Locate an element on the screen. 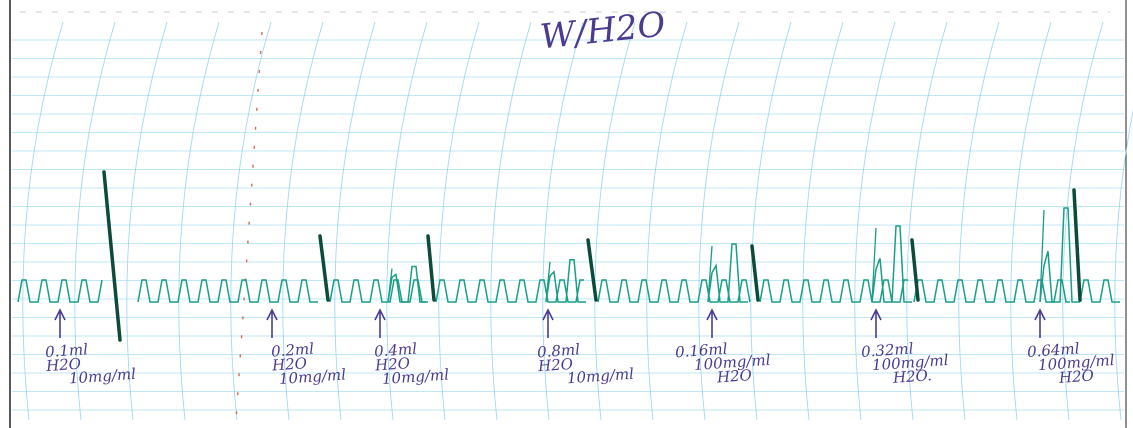 This screenshot has height=428, width=1133. dose-annotation: 0.8ml H2O 10mg/ml is located at coordinates (586, 363).